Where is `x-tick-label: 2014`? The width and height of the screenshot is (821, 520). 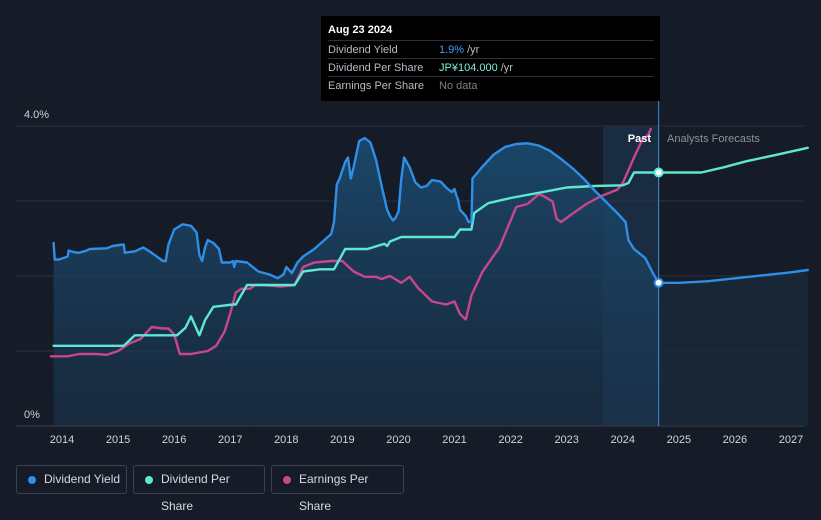
x-tick-label: 2014 is located at coordinates (62, 440).